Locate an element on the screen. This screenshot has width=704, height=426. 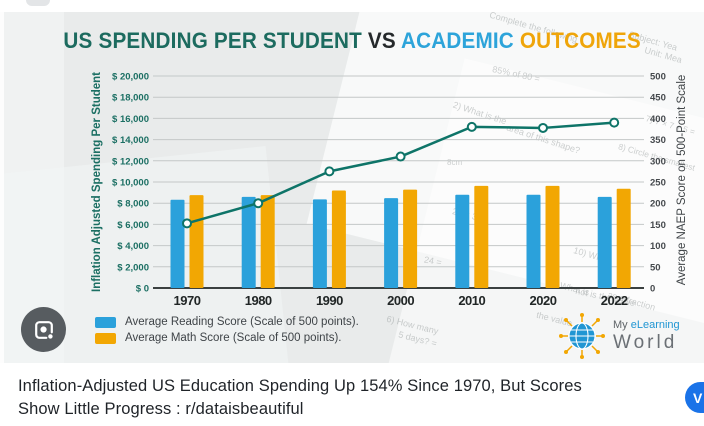
spending-point-2022 is located at coordinates (614, 122).